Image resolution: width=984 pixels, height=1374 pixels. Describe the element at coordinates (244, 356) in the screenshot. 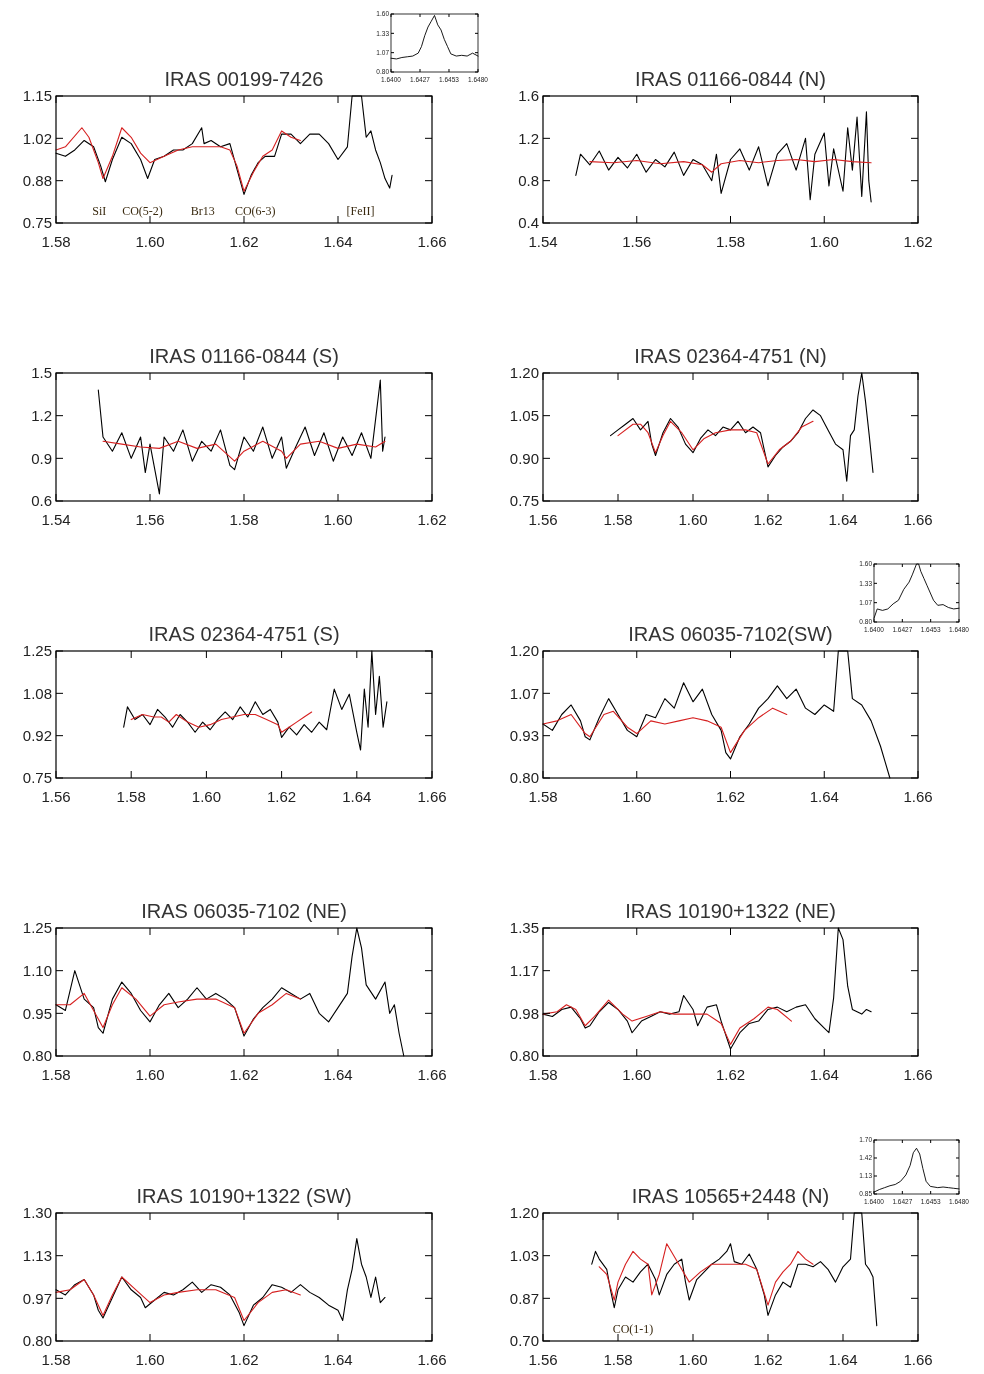

I see `chart-title: IRAS 01166-0844 (S)` at that location.